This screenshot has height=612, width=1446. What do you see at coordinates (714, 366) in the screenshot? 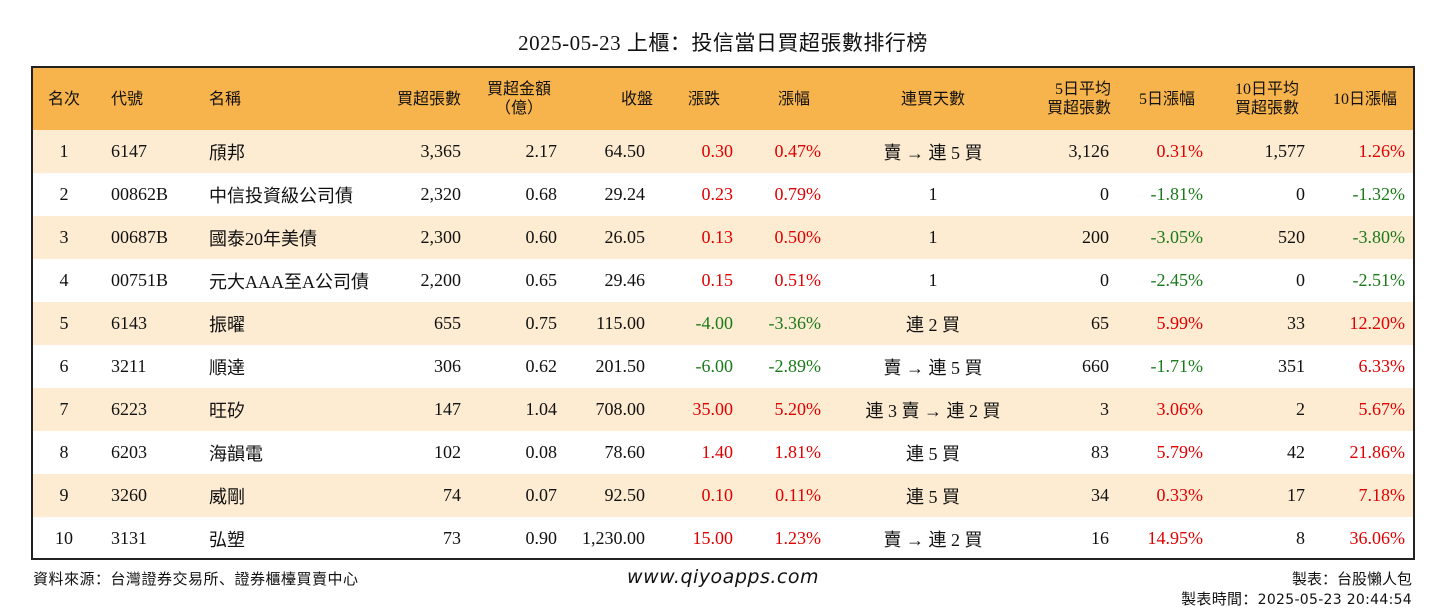
I see `change-cell: -6.00` at bounding box center [714, 366].